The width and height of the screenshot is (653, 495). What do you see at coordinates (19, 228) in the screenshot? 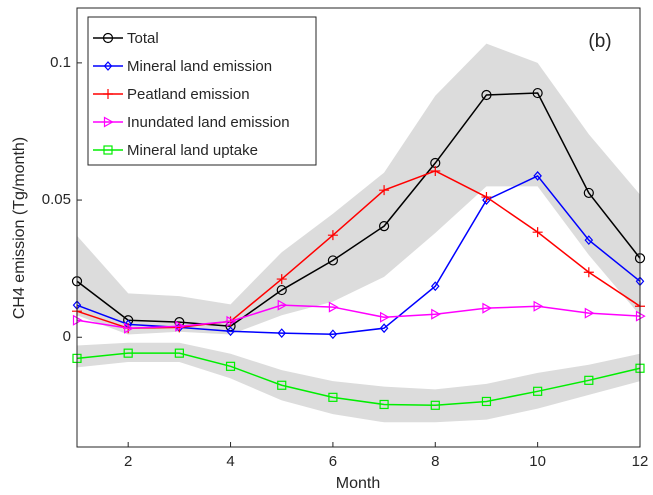
I see `y-axis-label: CH4 emission (Tg/month)` at bounding box center [19, 228].